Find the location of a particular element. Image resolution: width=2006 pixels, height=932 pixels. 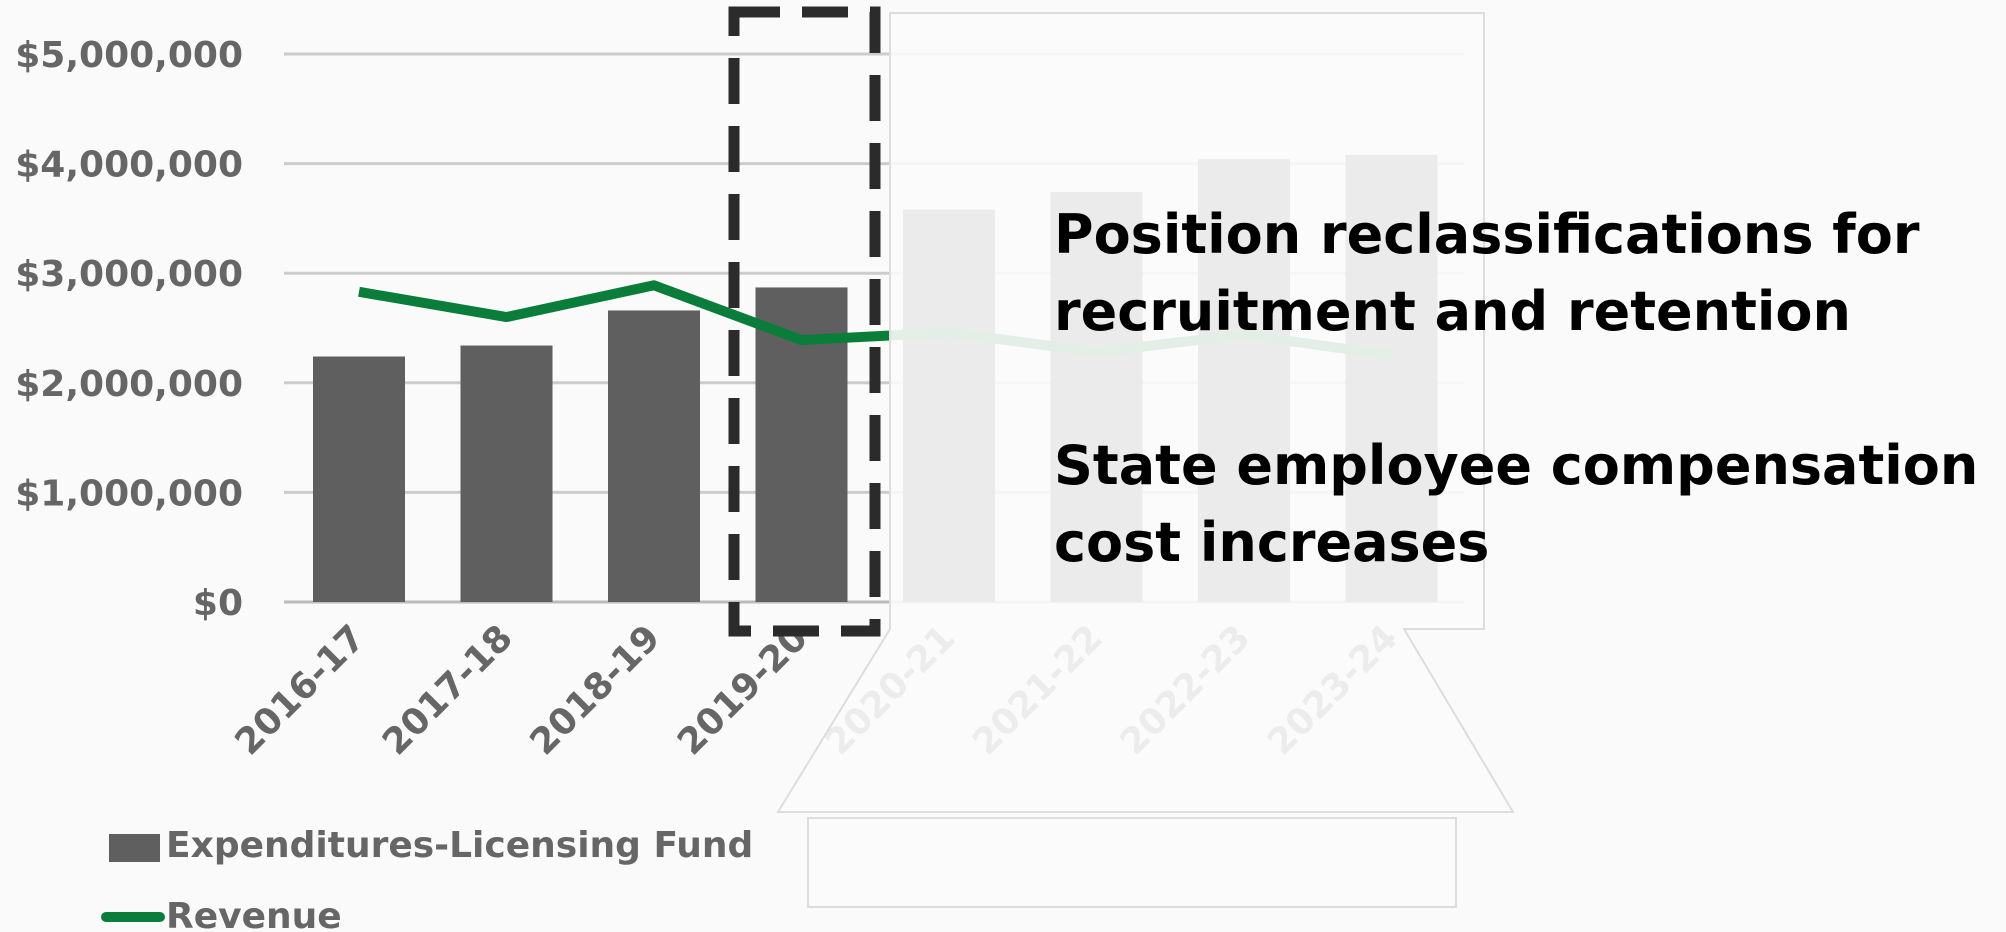

legend-swatch is located at coordinates (134, 848).